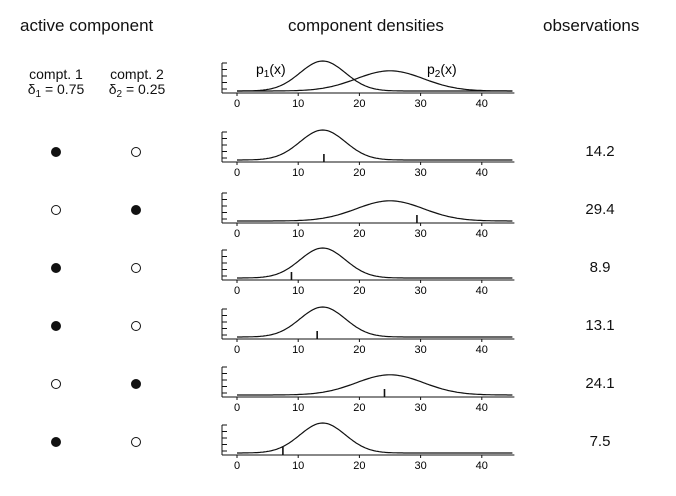 The image size is (676, 496). I want to click on active-indicator-row1-component1, so click(56, 152).